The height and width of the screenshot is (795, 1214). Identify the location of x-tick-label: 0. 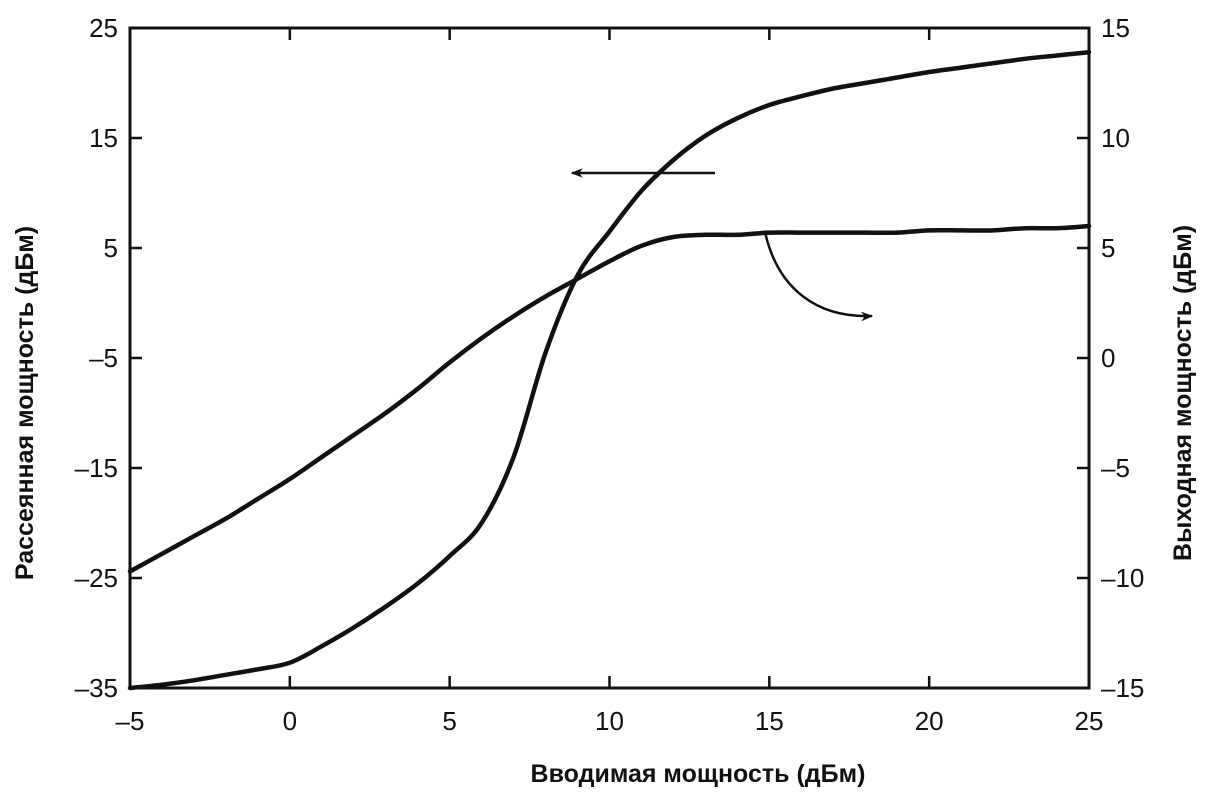
(290, 721).